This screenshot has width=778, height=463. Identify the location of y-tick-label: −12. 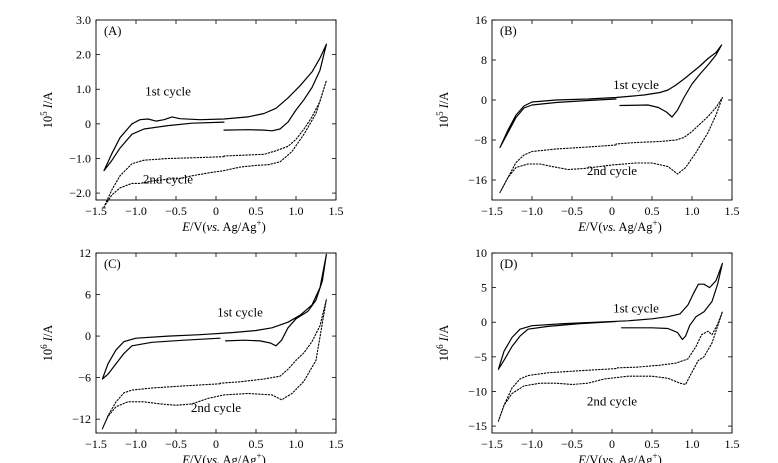
(81, 419).